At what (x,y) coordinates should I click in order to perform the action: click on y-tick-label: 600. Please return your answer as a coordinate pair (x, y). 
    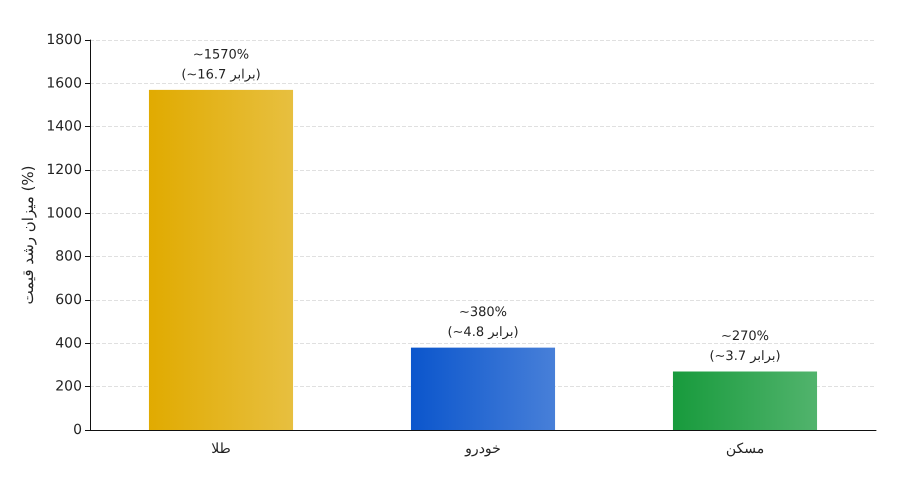
    Looking at the image, I should click on (68, 300).